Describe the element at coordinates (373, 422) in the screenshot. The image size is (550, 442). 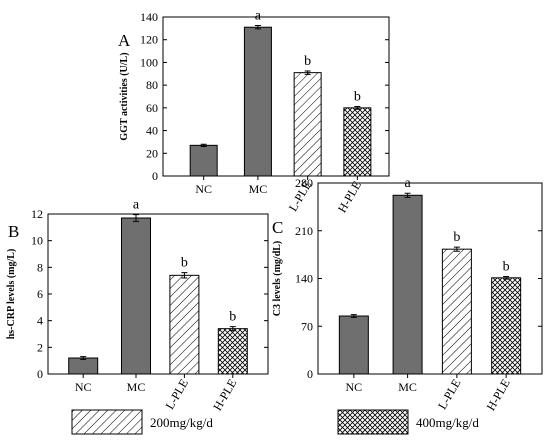
I see `legend-swatch-high-dose` at that location.